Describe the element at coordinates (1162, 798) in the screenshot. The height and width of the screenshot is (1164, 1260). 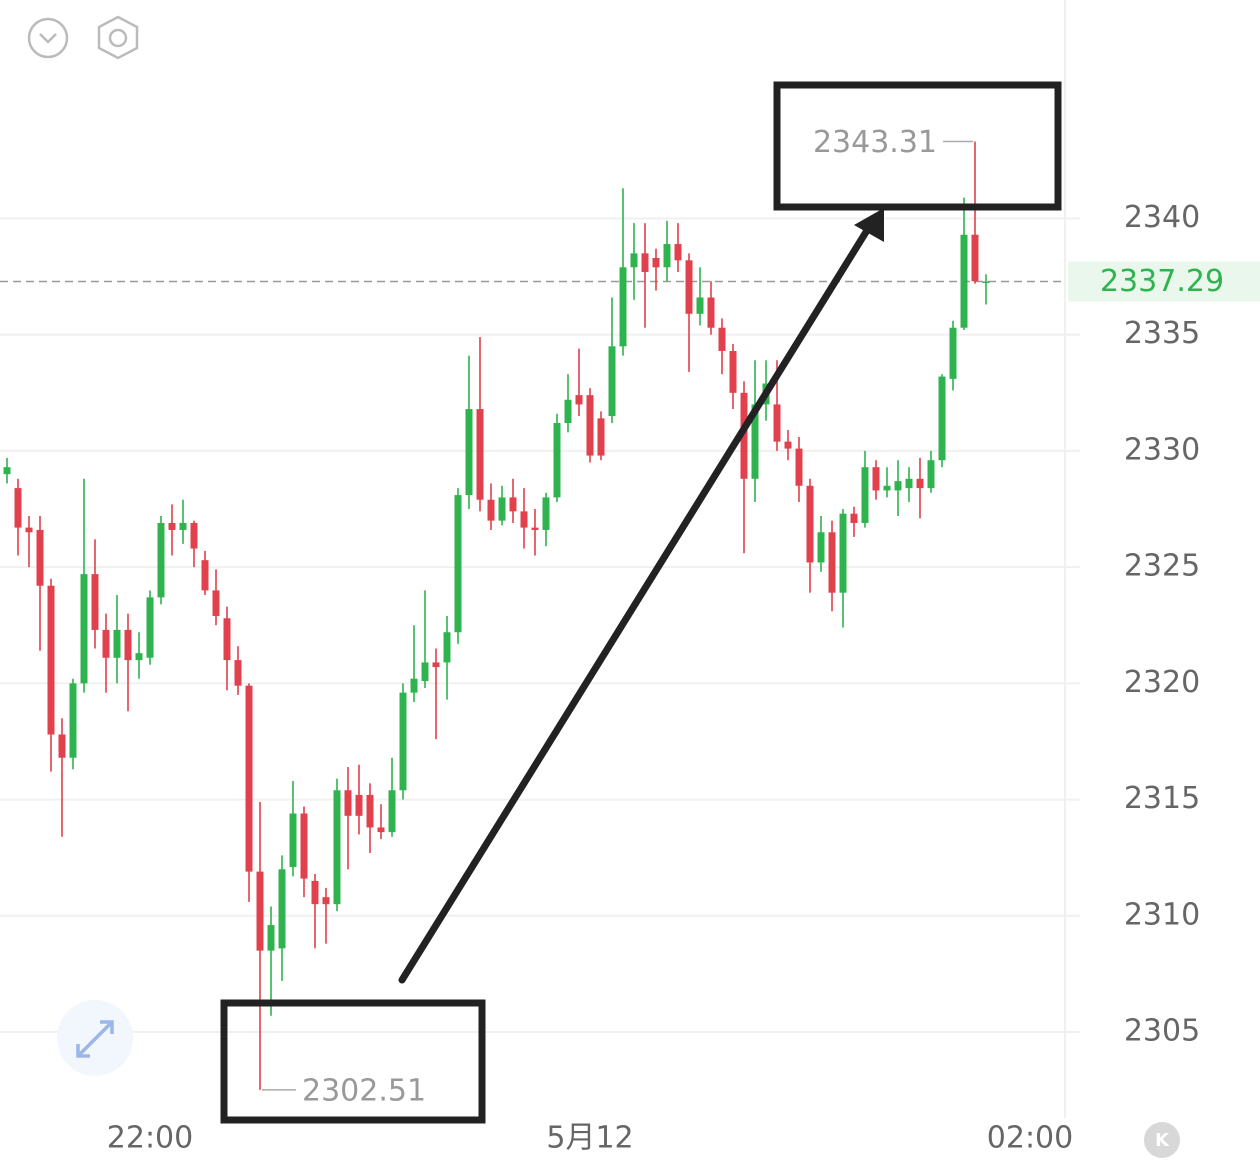
I see `y-tick-label: 2315` at that location.